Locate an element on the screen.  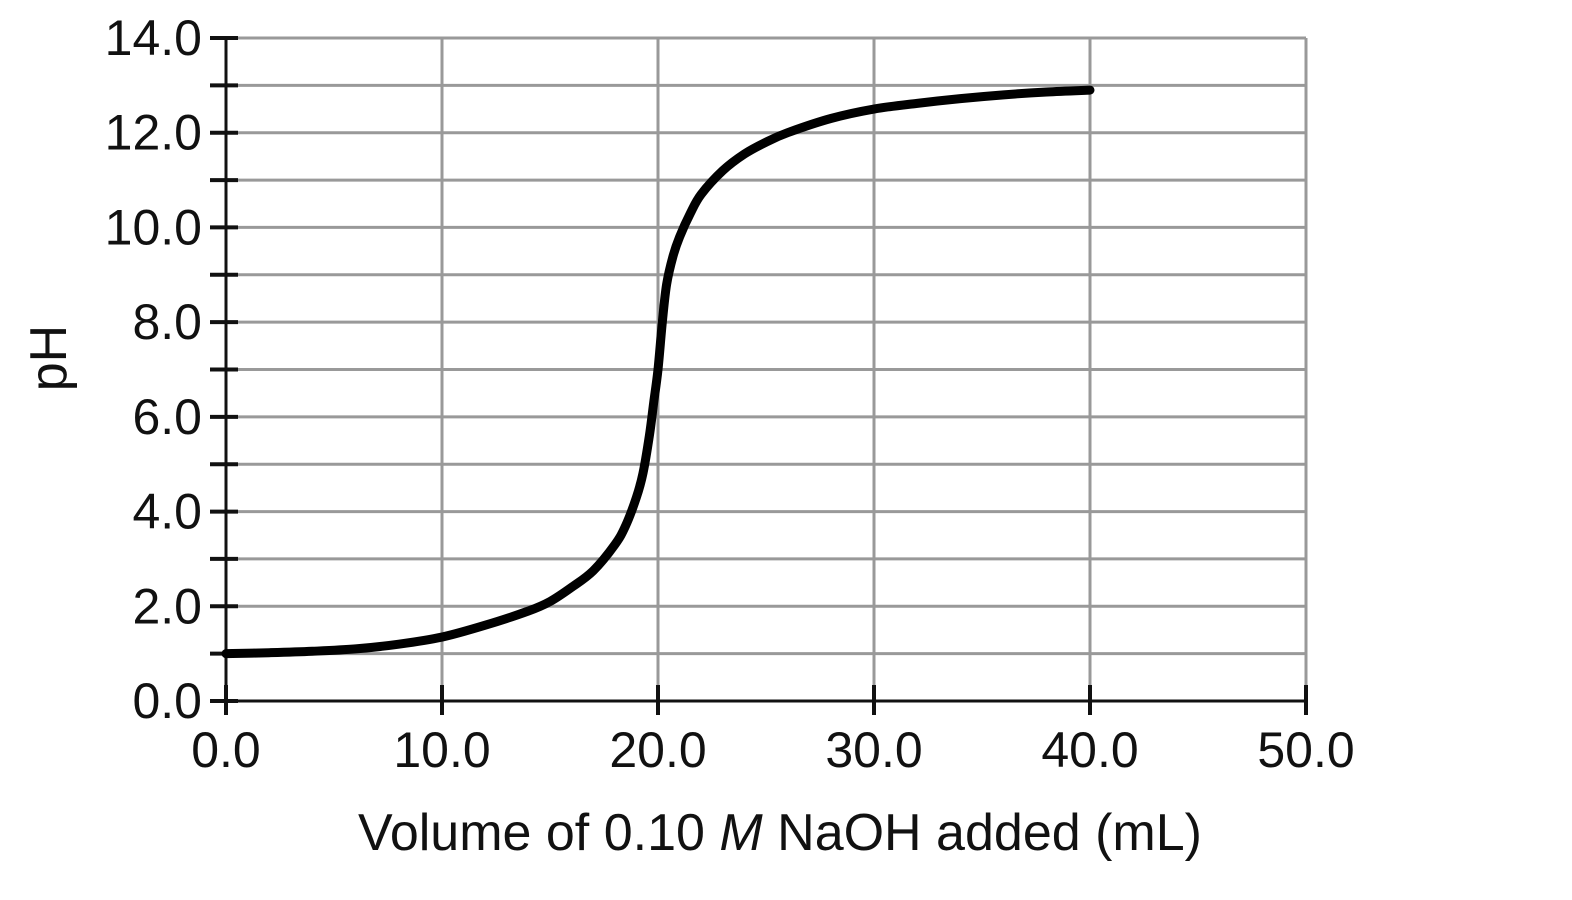
y-tick-label: 0.0 is located at coordinates (167, 701).